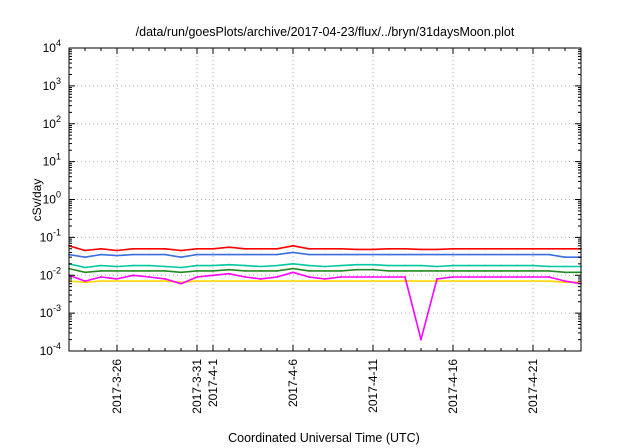 The width and height of the screenshot is (640, 448). I want to click on y-tick-label-exponent: 2, so click(58, 119).